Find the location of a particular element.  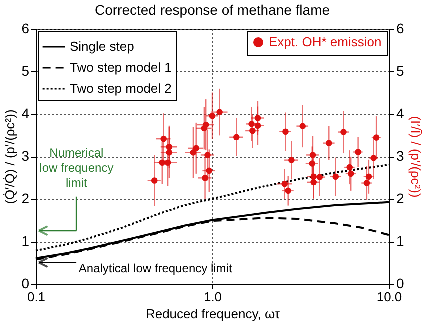

y-axis-title: (Q̇′/Q̇) / (p′/(ρc²)) is located at coordinates (10, 157).